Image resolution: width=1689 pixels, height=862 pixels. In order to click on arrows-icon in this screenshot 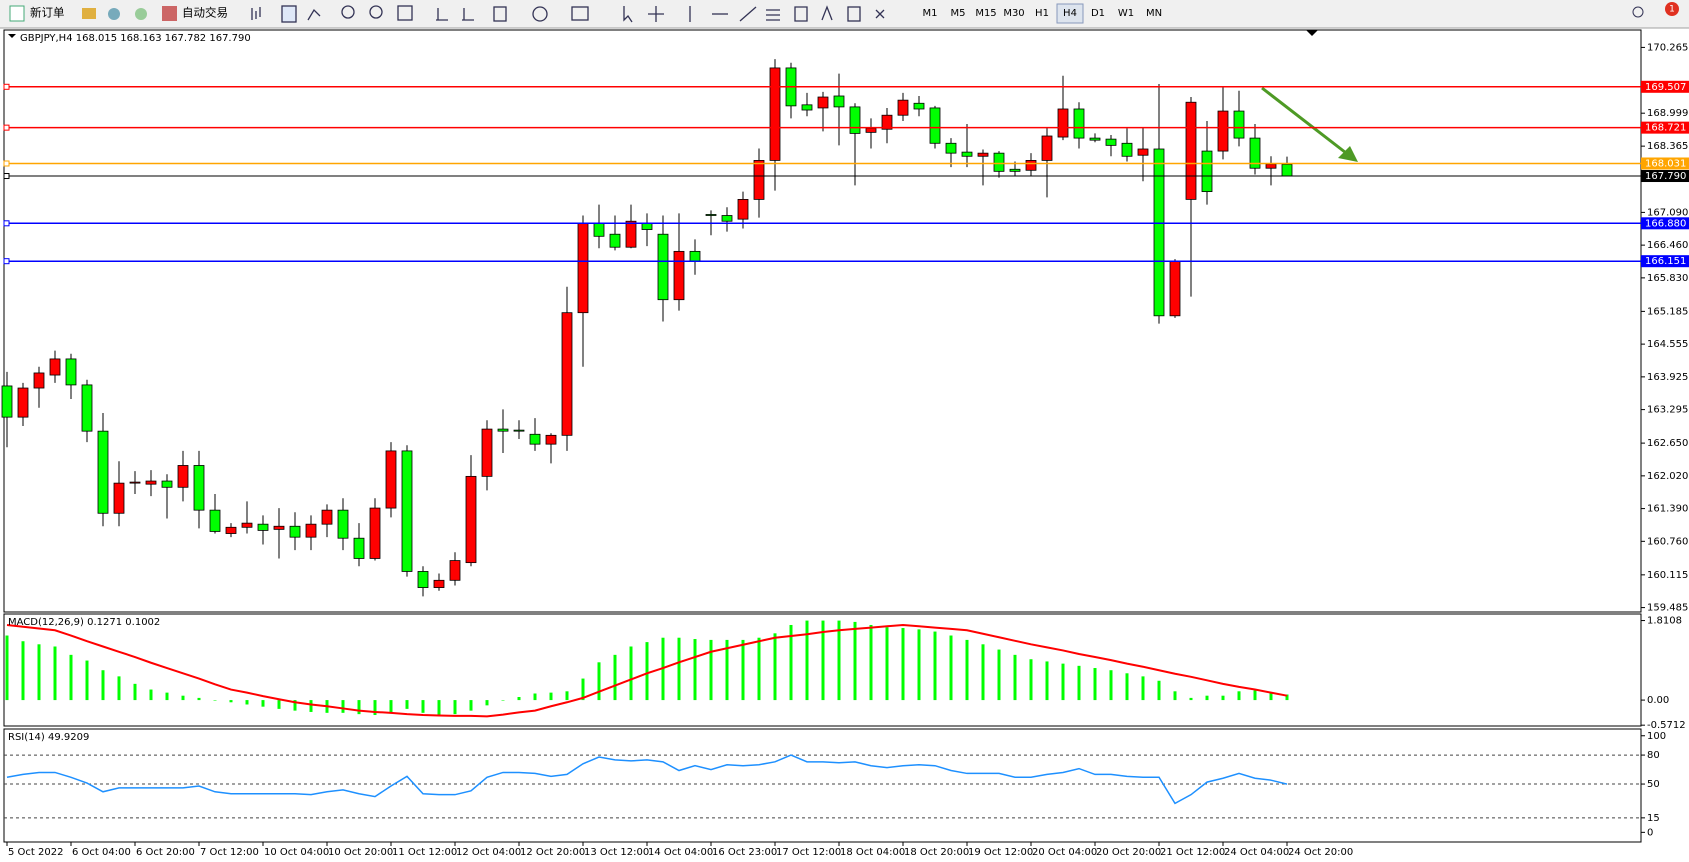, I will do `click(880, 14)`.